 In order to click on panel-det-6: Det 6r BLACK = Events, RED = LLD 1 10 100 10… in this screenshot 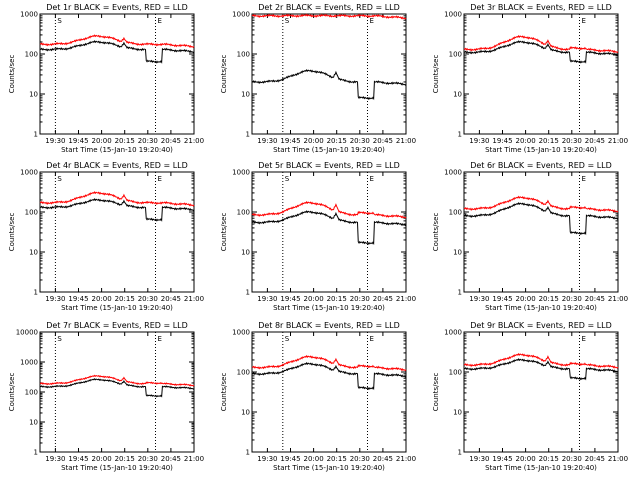, I will do `click(530, 236)`.